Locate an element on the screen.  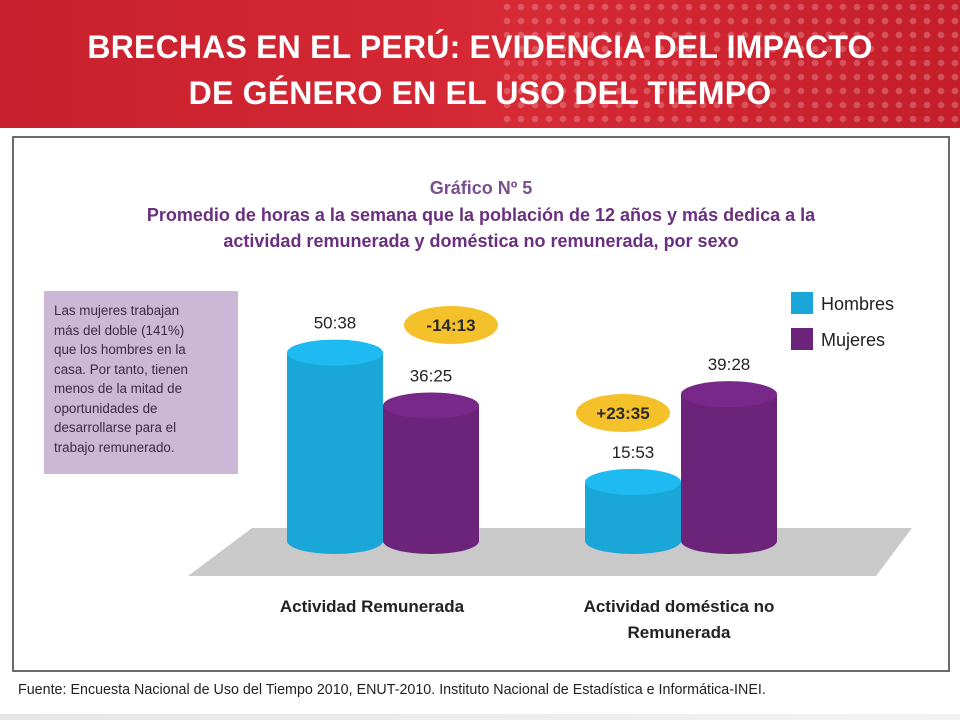
difference-label: -14:13 is located at coordinates (450, 325).